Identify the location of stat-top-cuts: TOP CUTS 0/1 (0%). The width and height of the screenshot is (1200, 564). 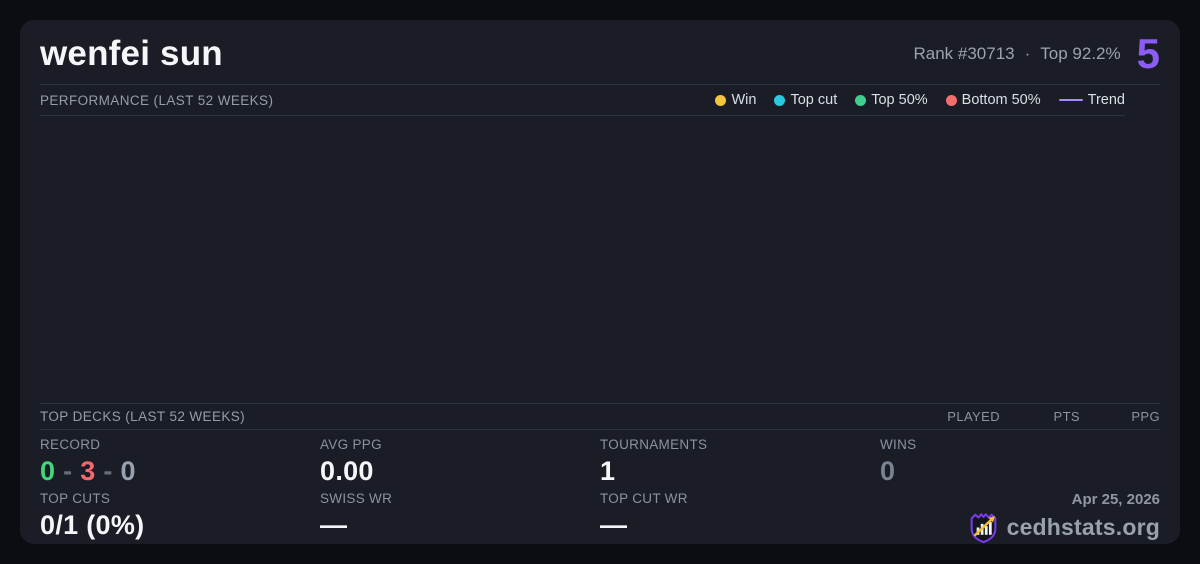
(180, 517).